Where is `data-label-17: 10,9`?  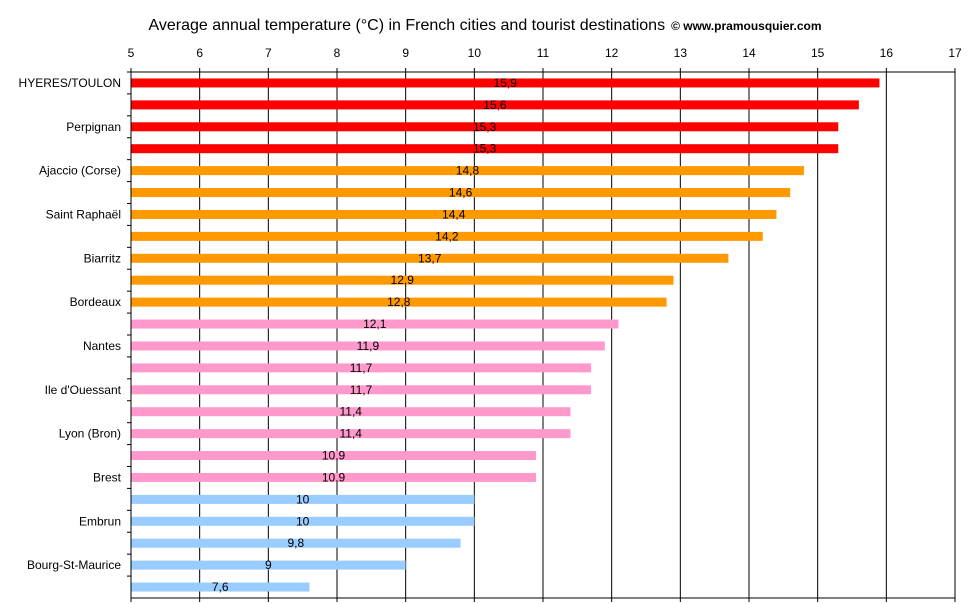 data-label-17: 10,9 is located at coordinates (334, 456).